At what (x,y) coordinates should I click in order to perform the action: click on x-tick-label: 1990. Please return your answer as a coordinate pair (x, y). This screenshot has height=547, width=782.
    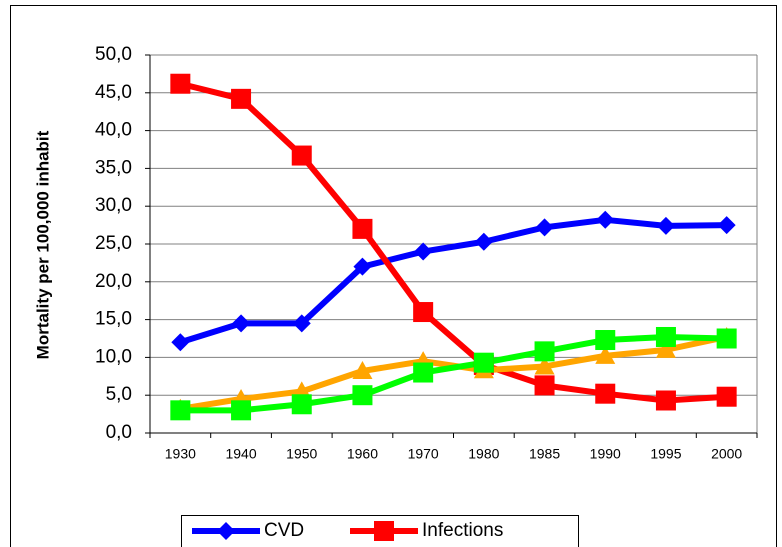
    Looking at the image, I should click on (605, 454).